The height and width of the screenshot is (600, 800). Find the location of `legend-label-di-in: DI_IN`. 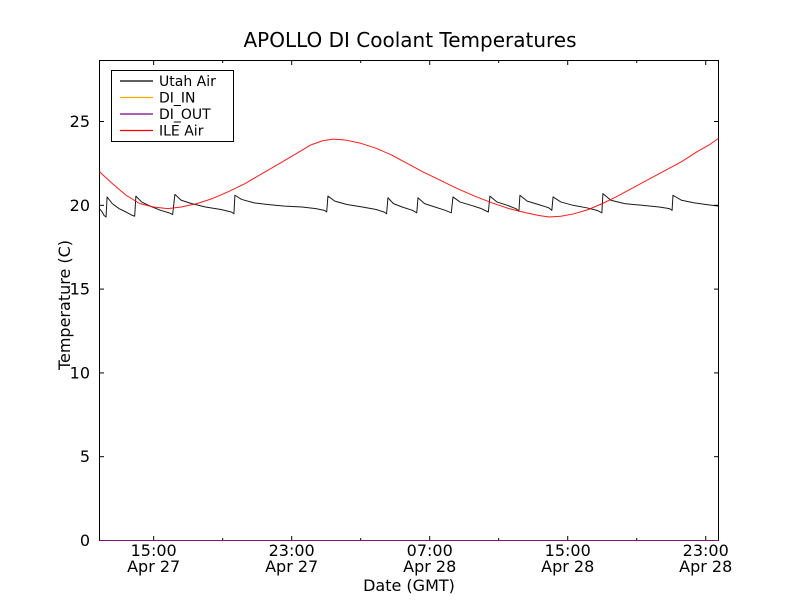

legend-label-di-in: DI_IN is located at coordinates (177, 99).